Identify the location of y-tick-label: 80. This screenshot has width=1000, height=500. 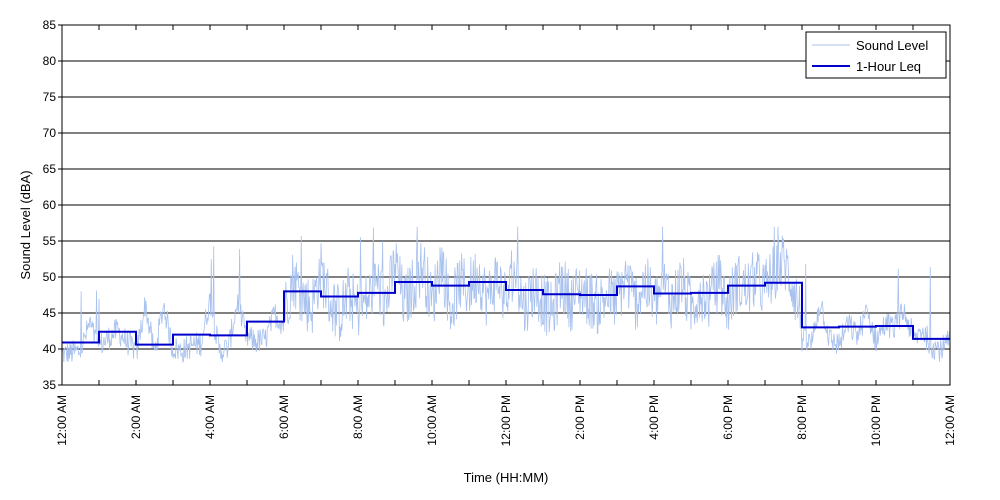
(50, 61).